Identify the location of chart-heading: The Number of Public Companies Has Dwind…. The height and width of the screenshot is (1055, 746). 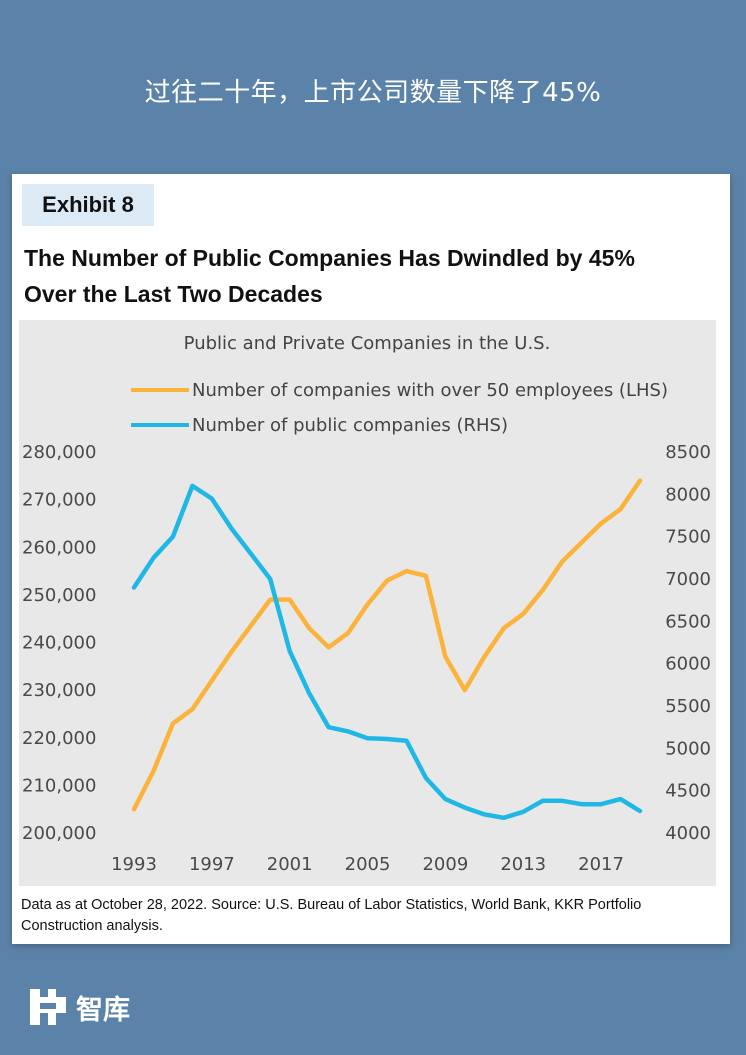
(369, 276).